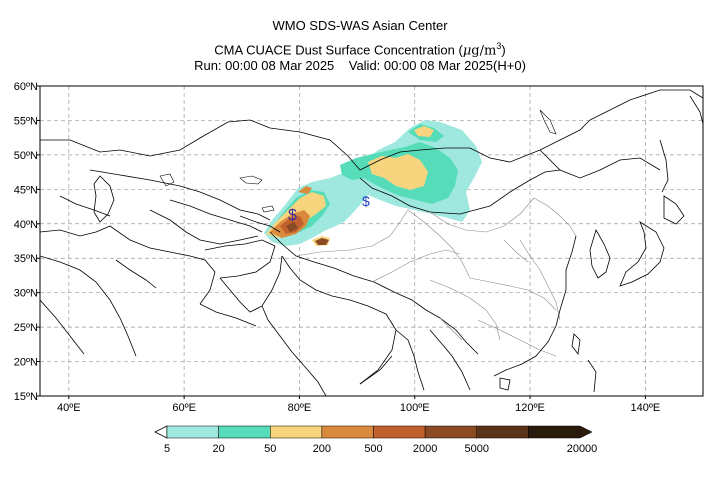 The image size is (720, 480). I want to click on colorbar-level-label: 20, so click(219, 449).